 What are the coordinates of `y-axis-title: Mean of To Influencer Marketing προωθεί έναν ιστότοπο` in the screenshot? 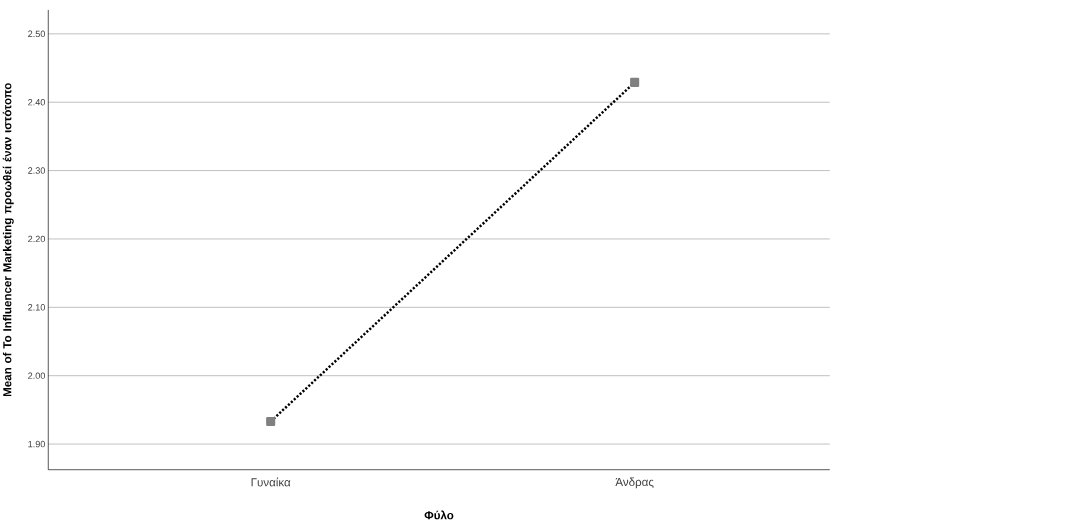 It's located at (8, 239).